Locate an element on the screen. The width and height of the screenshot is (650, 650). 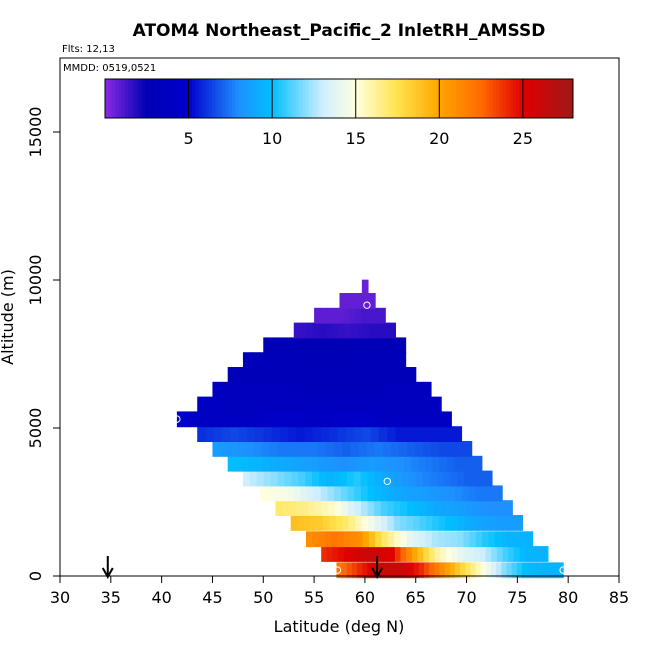
x-axis: 30 35 40 45 50 55 60 65 70 75 80 85 is located at coordinates (339, 591).